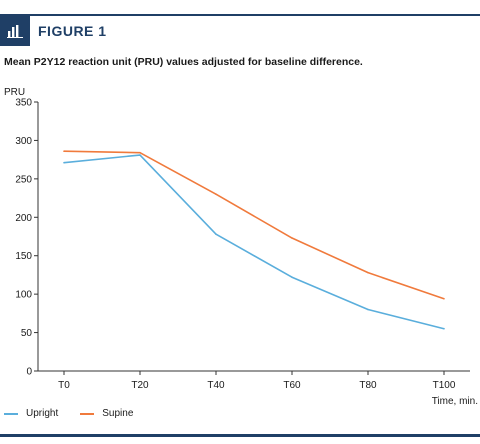 This screenshot has width=480, height=444. What do you see at coordinates (29, 372) in the screenshot?
I see `y-tick-label: 0` at bounding box center [29, 372].